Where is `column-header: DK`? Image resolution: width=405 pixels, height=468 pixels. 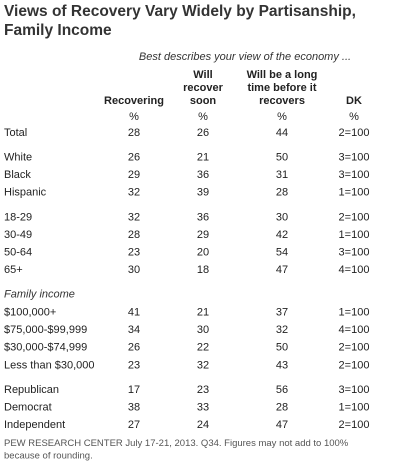
column-header: DK is located at coordinates (354, 101).